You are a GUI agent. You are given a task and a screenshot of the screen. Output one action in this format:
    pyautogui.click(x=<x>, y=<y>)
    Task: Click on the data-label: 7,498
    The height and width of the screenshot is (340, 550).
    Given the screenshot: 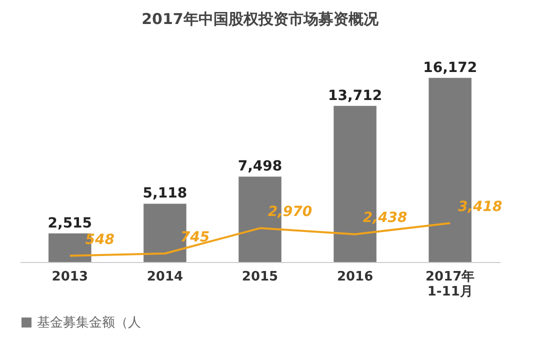 What is the action you would take?
    pyautogui.click(x=260, y=166)
    